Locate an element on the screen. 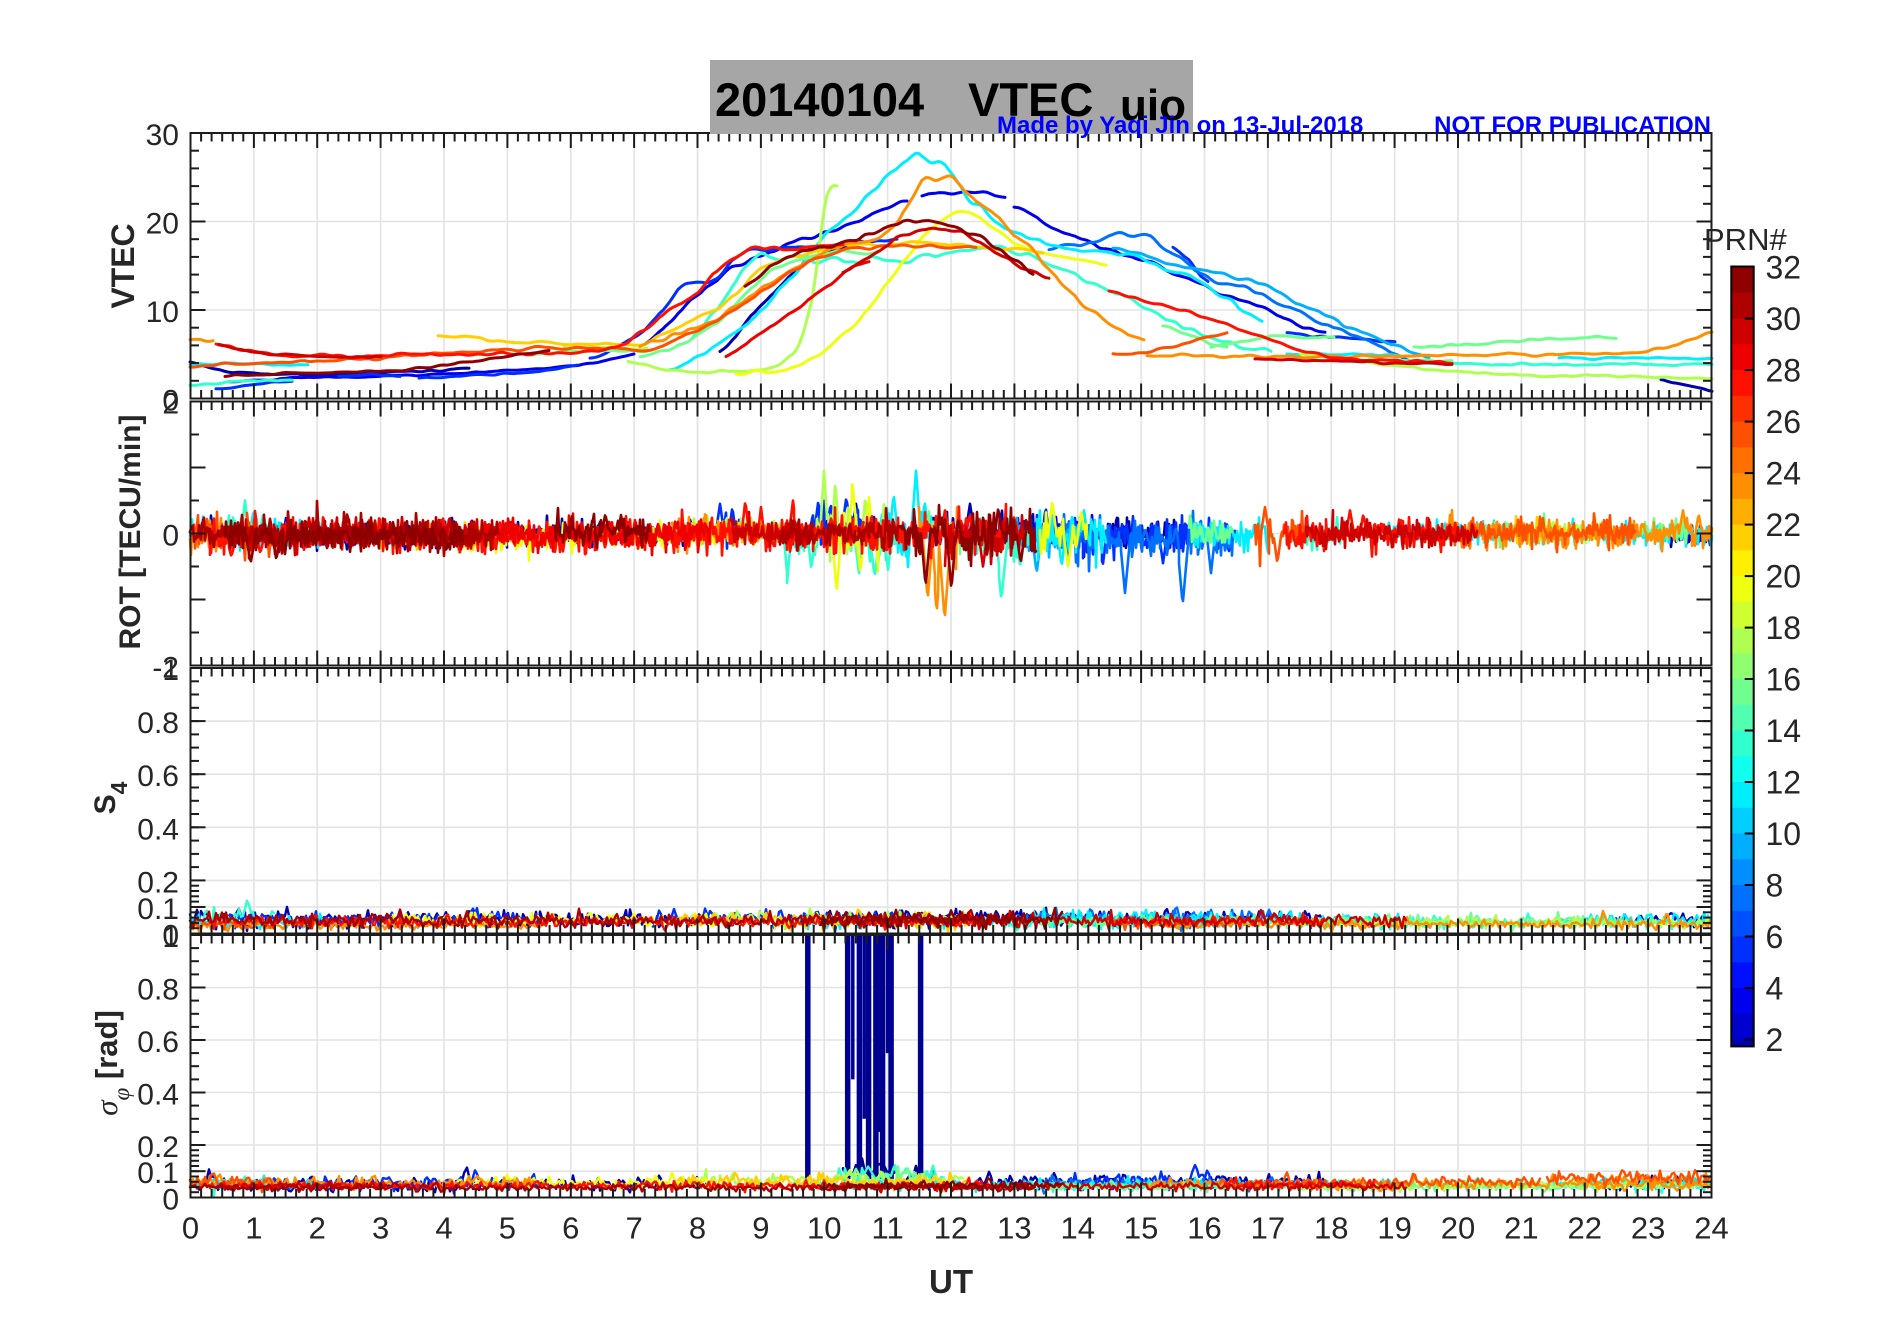 Image resolution: width=1902 pixels, height=1330 pixels. svg-text: UT is located at coordinates (951, 1281).